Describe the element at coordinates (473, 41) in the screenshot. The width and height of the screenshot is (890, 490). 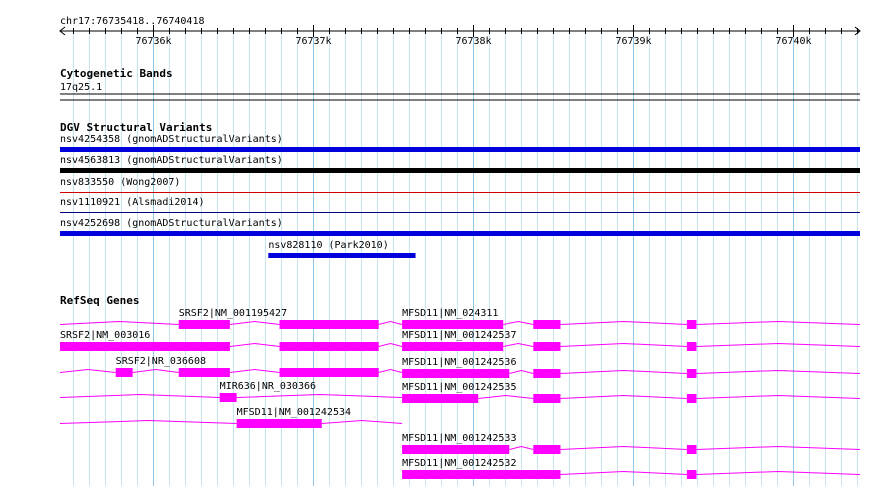
I see `ruler-tick-label: 76738k` at that location.